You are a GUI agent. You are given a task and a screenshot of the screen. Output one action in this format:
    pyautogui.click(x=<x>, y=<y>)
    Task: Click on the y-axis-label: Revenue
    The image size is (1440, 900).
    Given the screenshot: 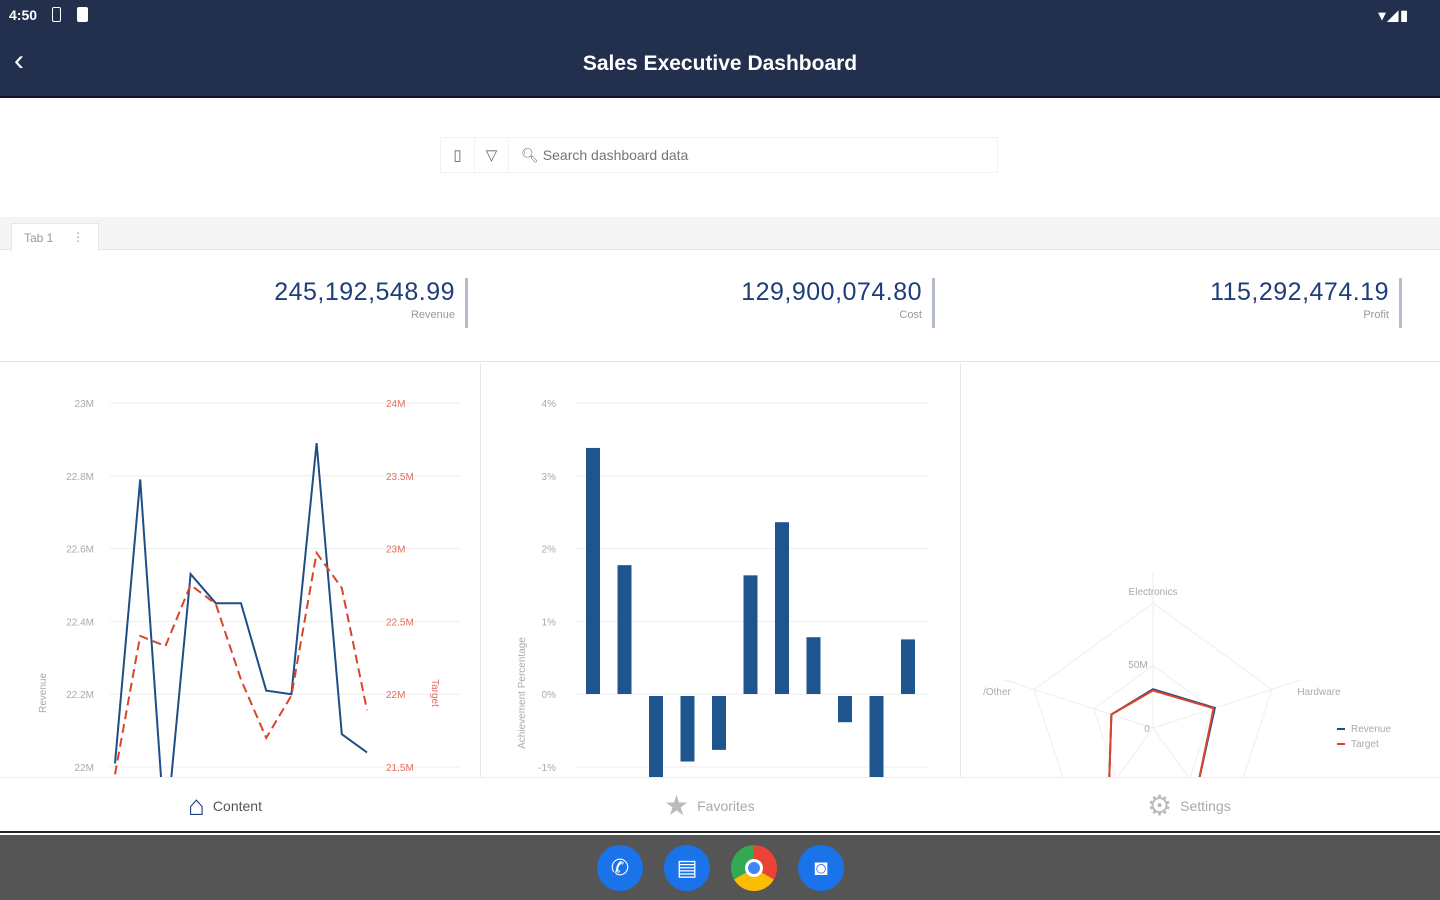 What is the action you would take?
    pyautogui.click(x=43, y=693)
    